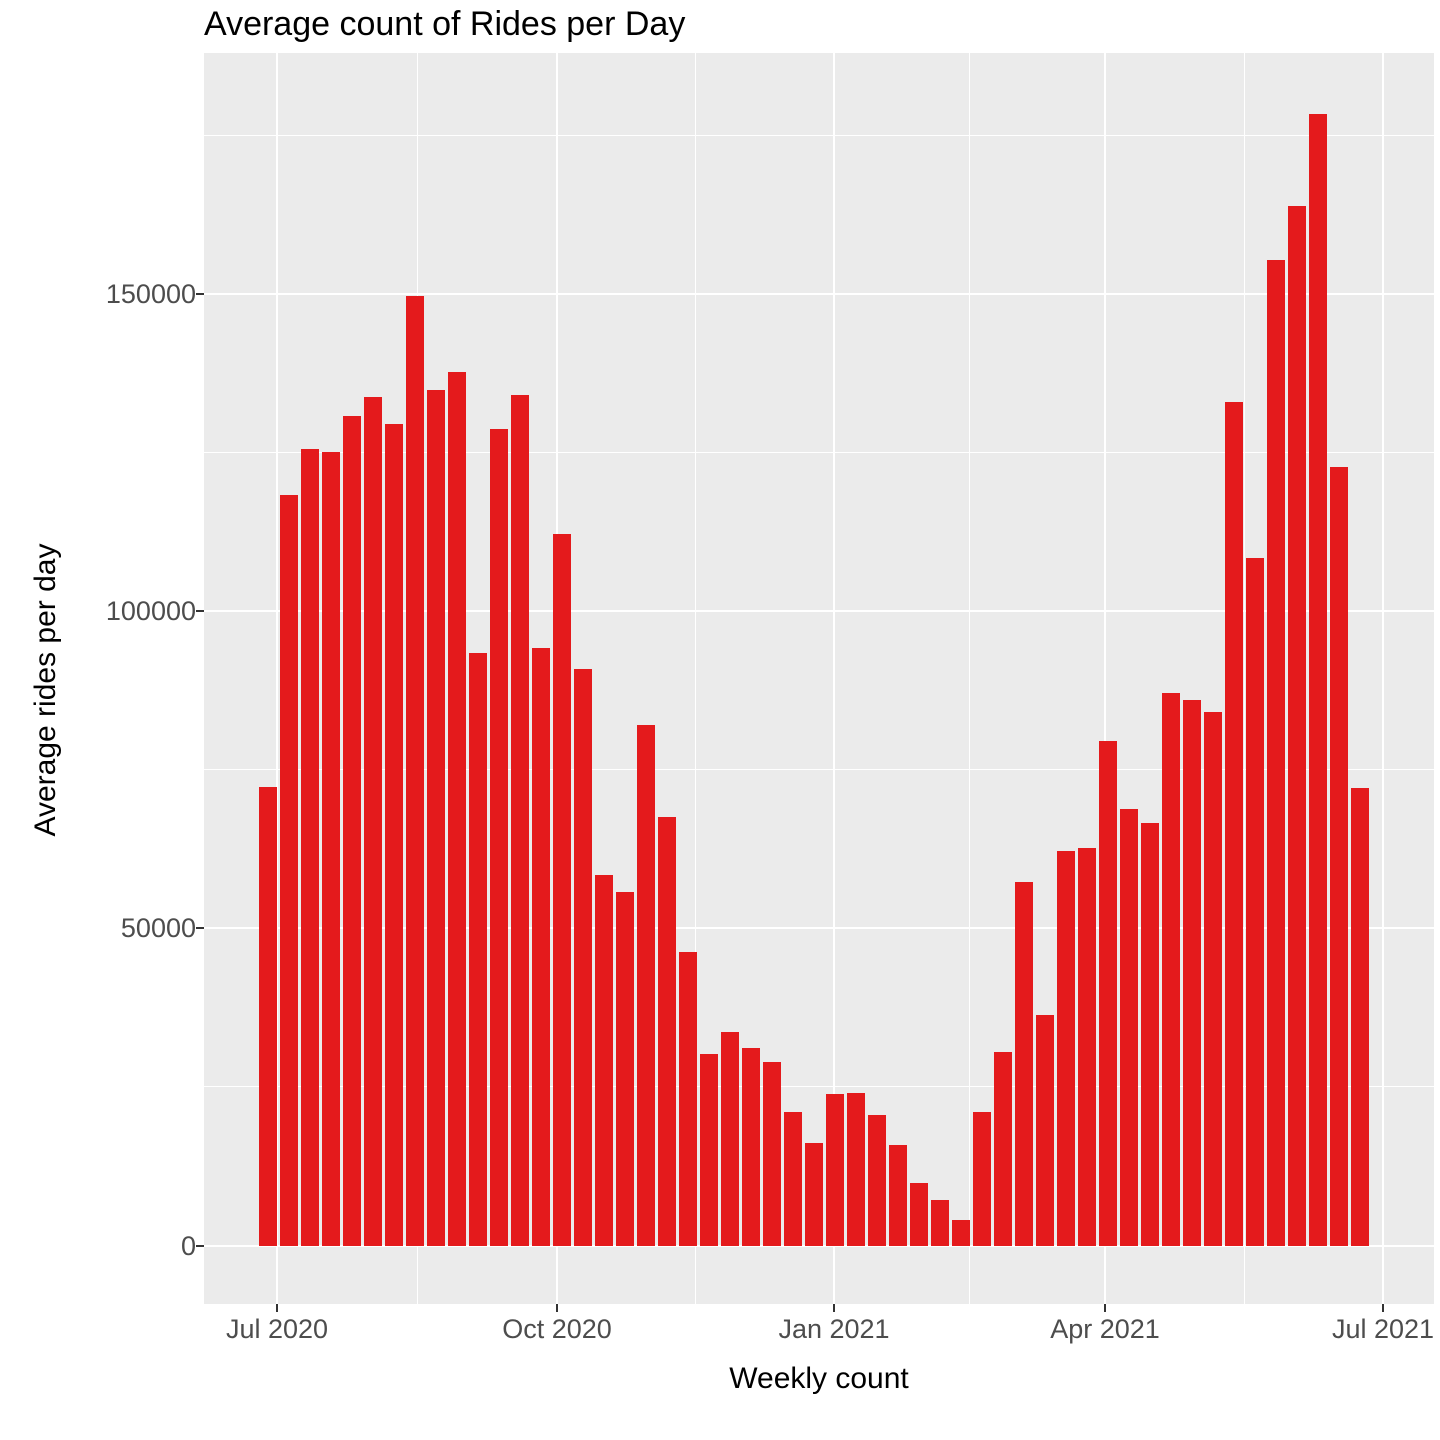 This screenshot has width=1440, height=1440. Describe the element at coordinates (188, 1245) in the screenshot. I see `y-tick-label: 0` at that location.